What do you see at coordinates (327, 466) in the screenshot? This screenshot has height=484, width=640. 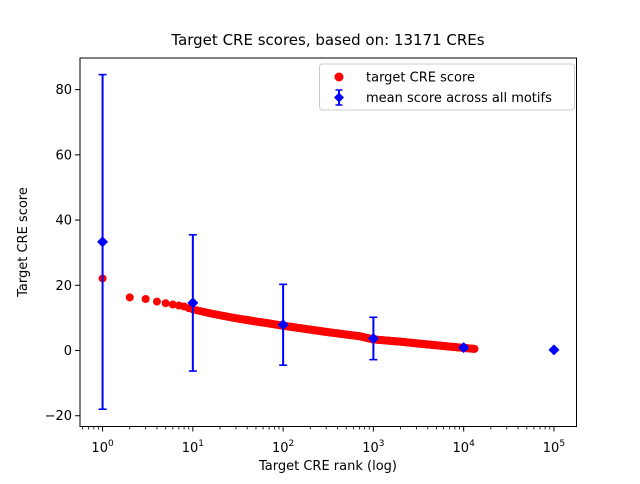 I see `x-axis-label: Target CRE rank (log)` at bounding box center [327, 466].